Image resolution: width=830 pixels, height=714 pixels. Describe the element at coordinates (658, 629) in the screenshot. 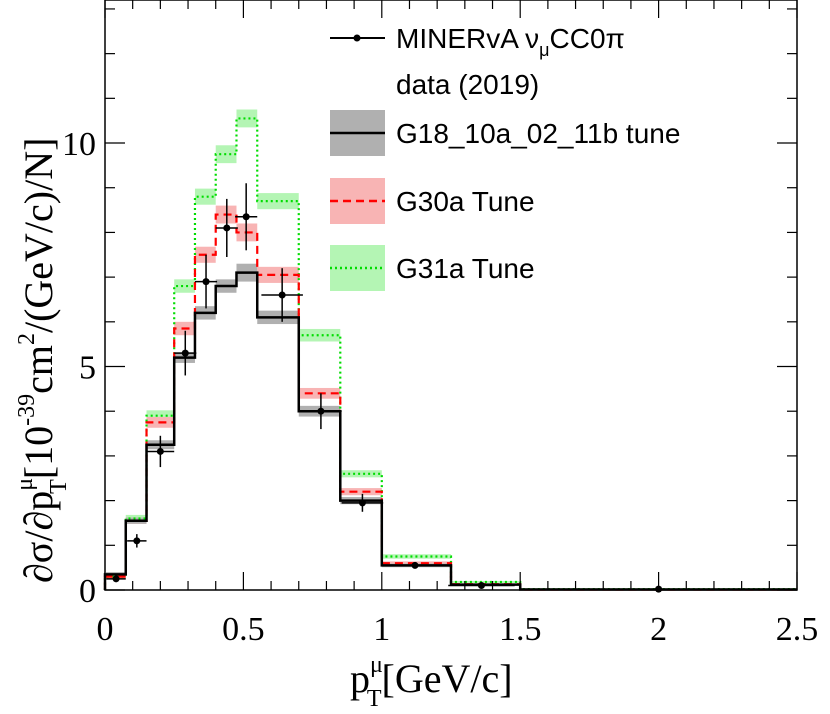

I see `x-tick-label: 2` at that location.